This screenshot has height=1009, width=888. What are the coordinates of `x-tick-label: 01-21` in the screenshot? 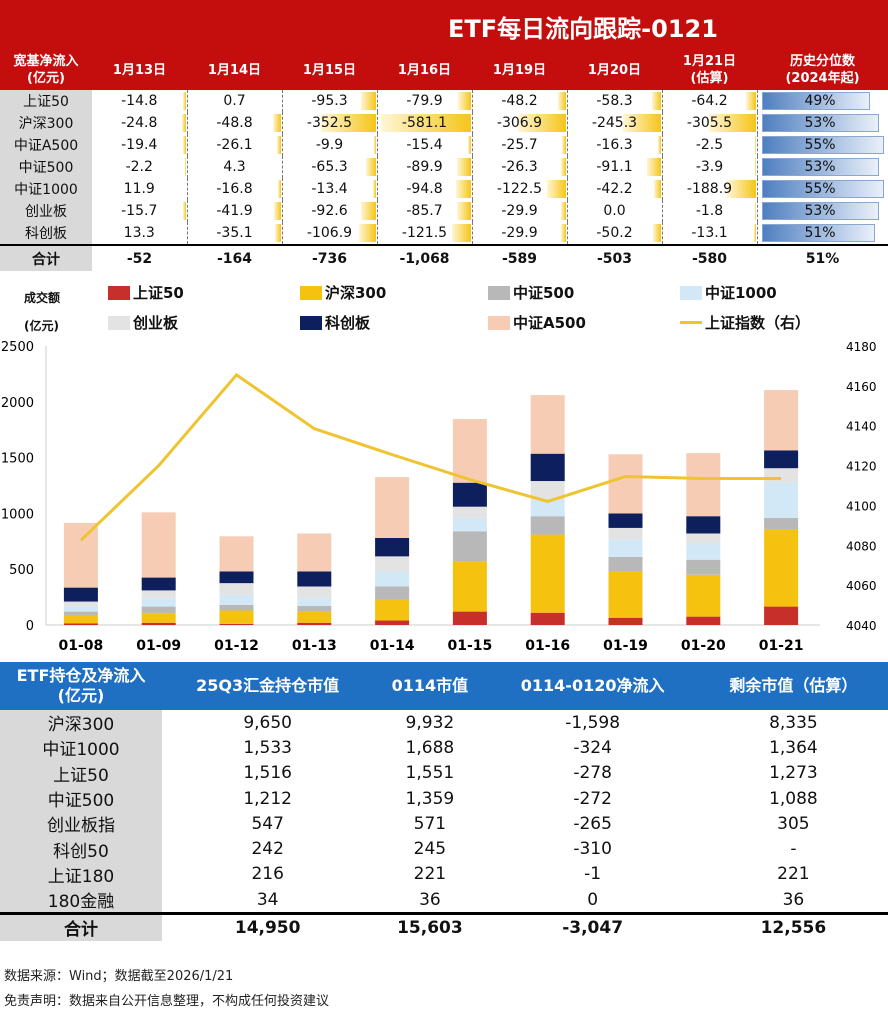 It's located at (781, 646).